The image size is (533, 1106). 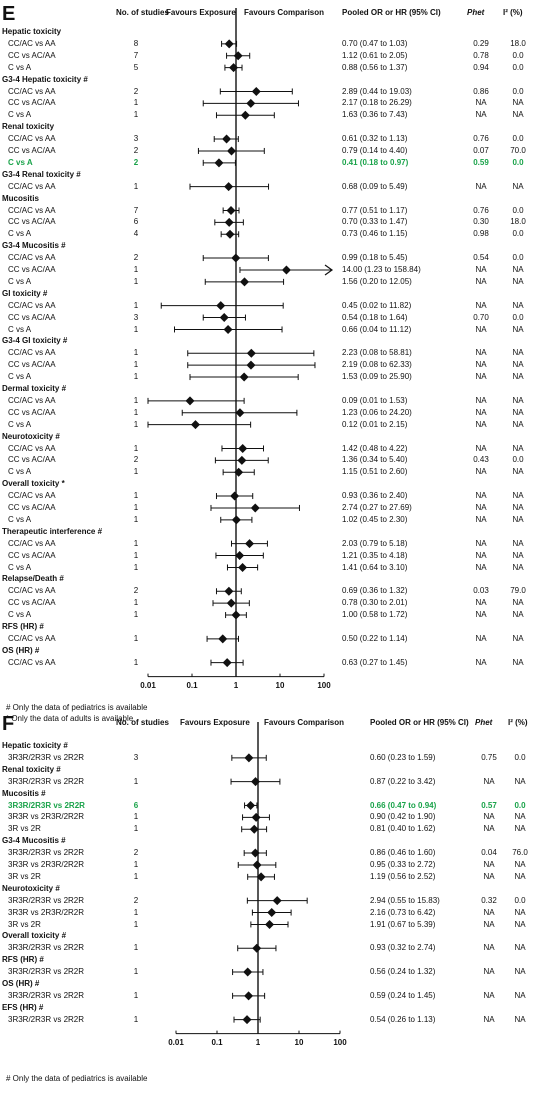 I want to click on pooled-estimate: 0.59 (0.24 to 1.45), so click(x=403, y=995).